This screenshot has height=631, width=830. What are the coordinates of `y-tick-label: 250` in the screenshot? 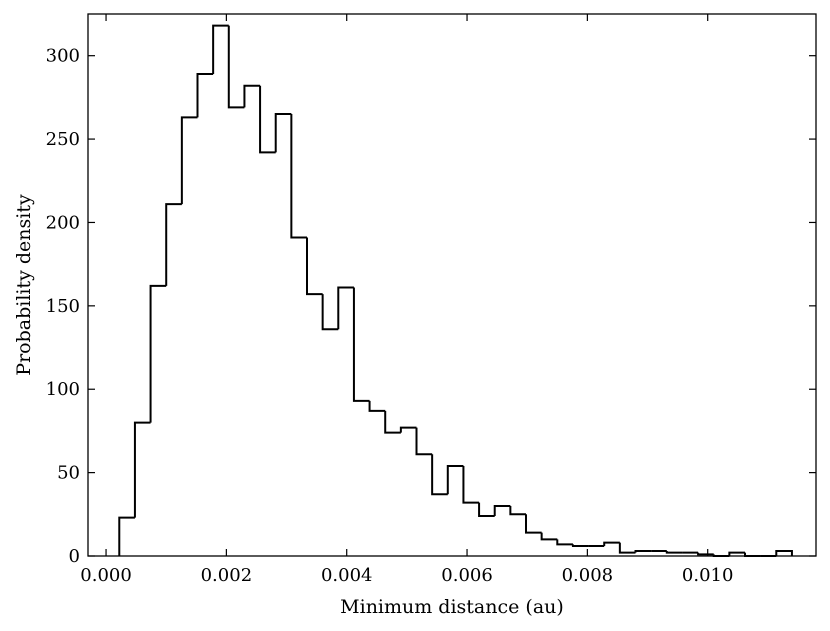 It's located at (63, 139).